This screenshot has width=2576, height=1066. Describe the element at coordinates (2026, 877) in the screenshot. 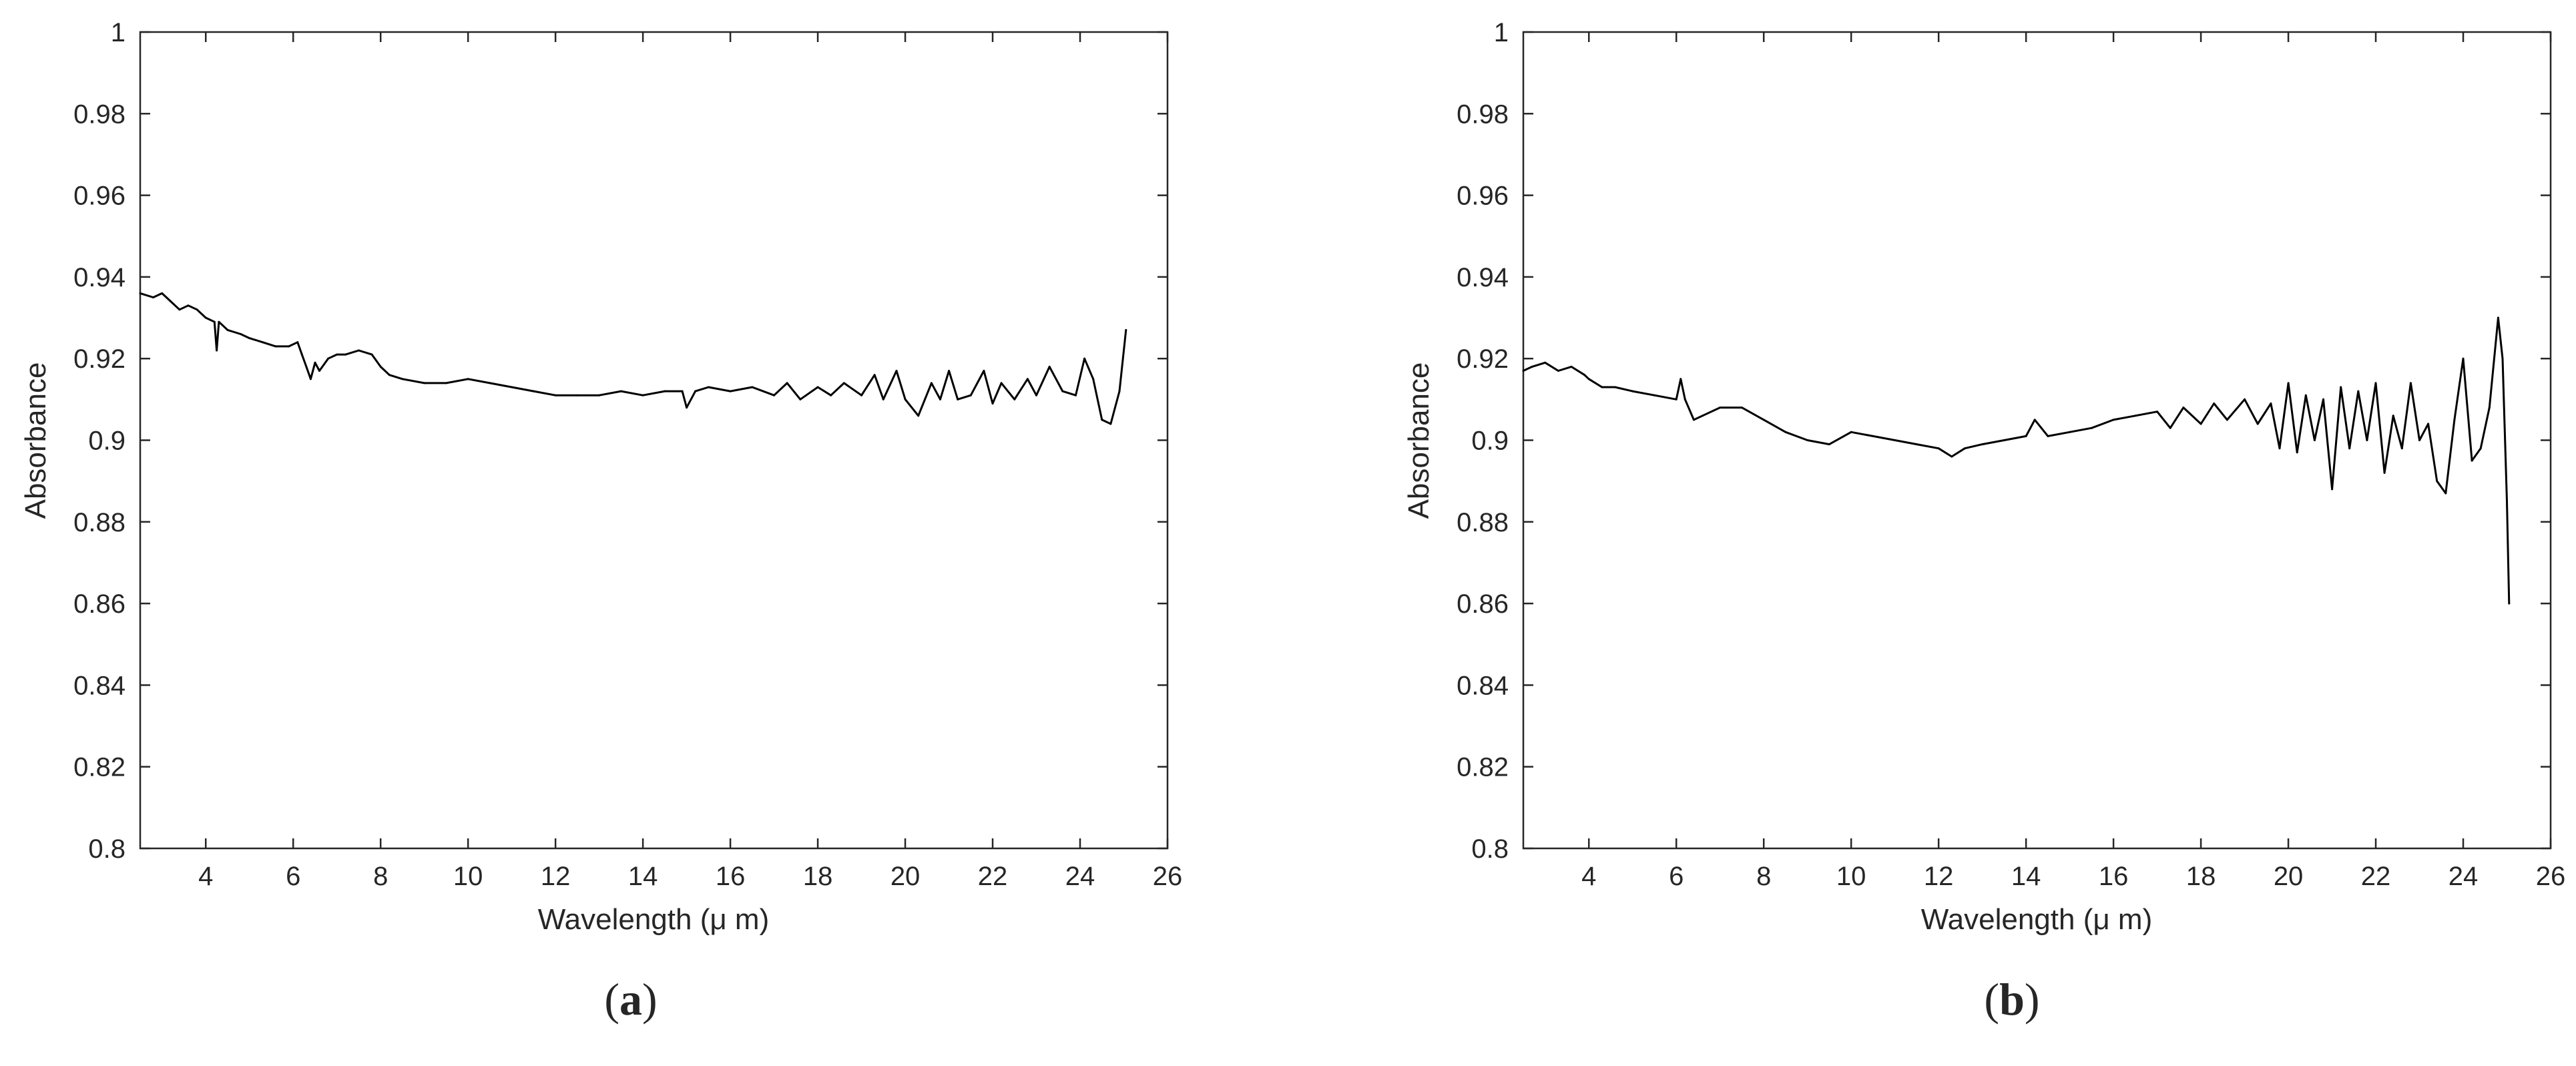

I see `panel-b-x-tick-label: 14` at that location.